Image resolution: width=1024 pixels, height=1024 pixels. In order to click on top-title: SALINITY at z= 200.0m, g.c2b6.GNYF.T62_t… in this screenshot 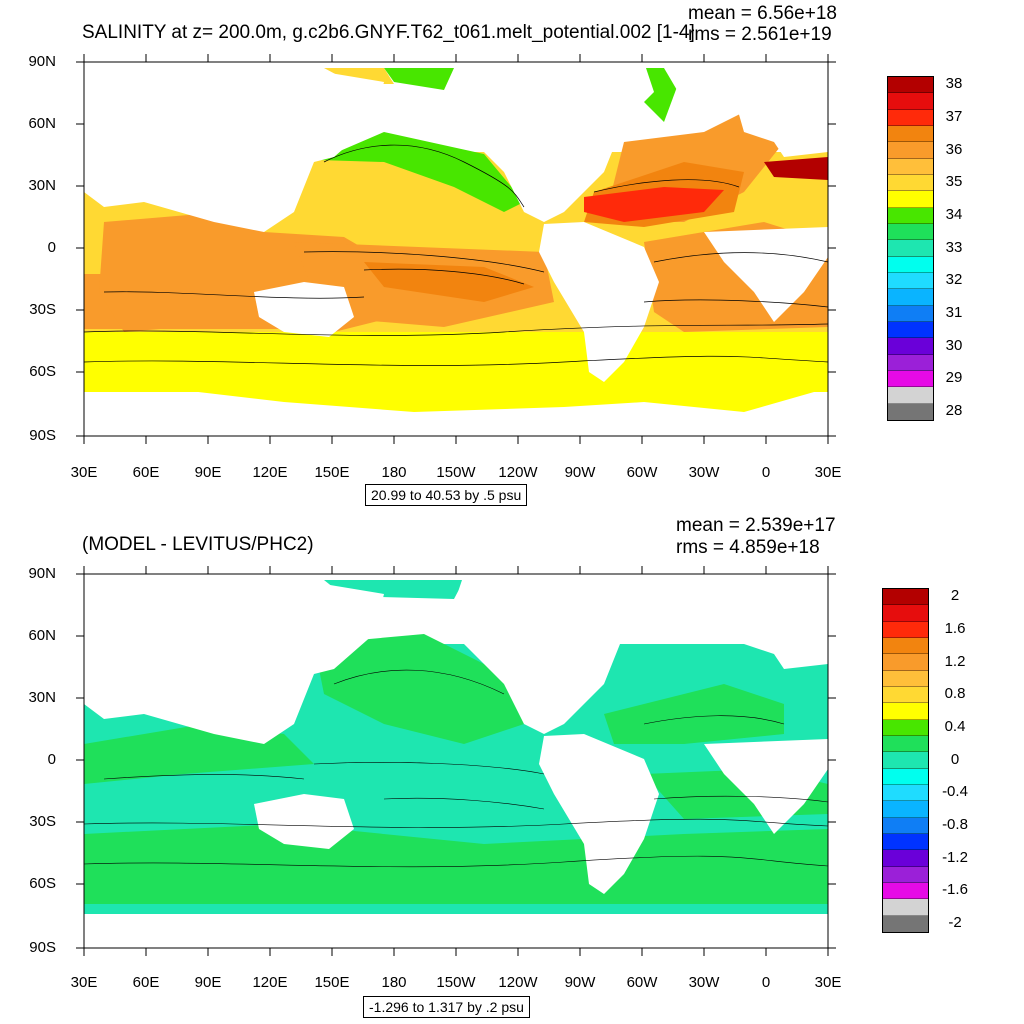, I will do `click(388, 32)`.